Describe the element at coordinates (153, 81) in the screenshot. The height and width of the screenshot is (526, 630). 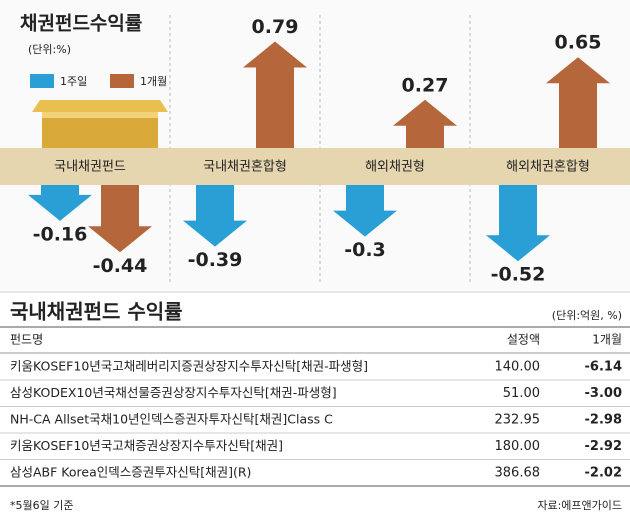
I see `legend-label: 1개월` at that location.